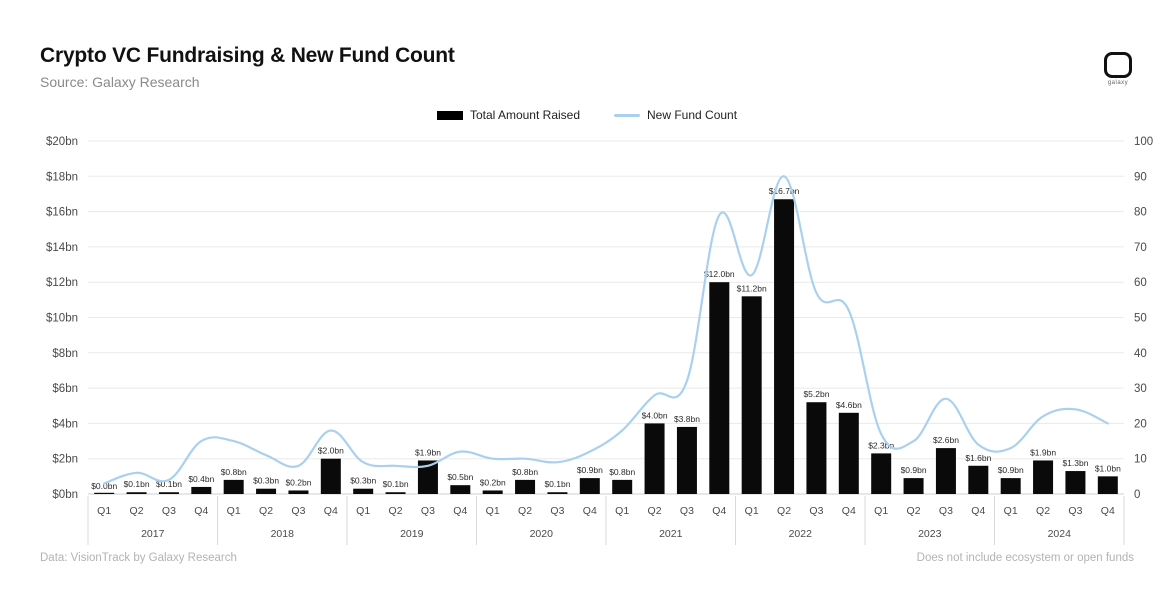  I want to click on left-axis-tick-label: $18bn, so click(62, 177).